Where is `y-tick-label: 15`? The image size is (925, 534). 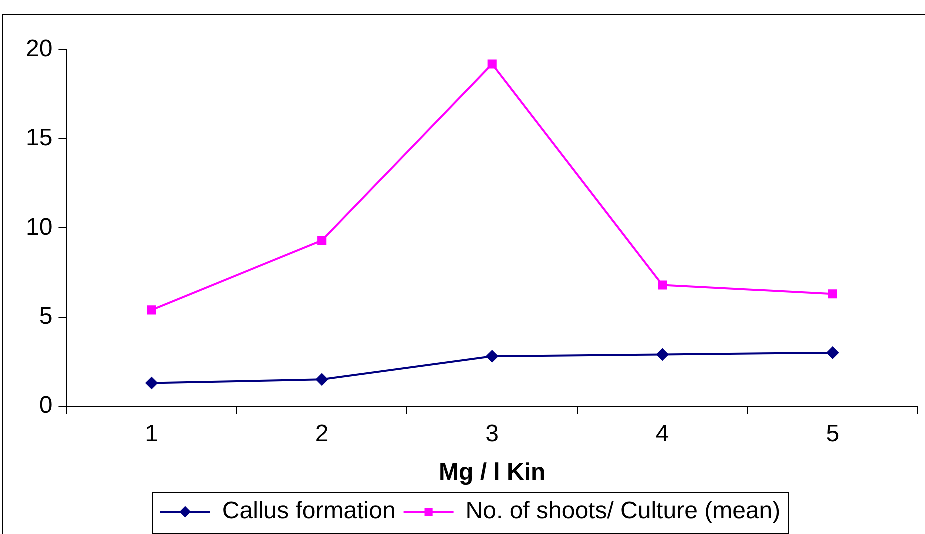
y-tick-label: 15 is located at coordinates (39, 138).